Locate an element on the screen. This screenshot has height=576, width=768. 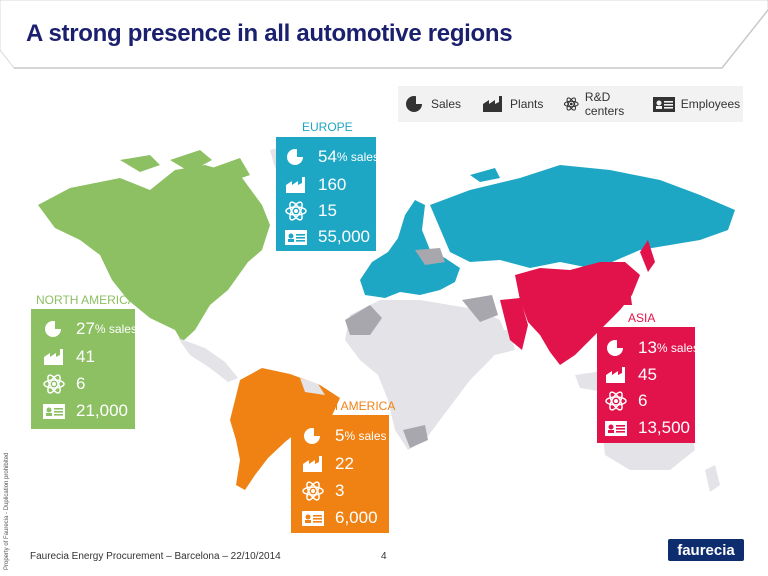
europe-label: EUROPE is located at coordinates (327, 127).